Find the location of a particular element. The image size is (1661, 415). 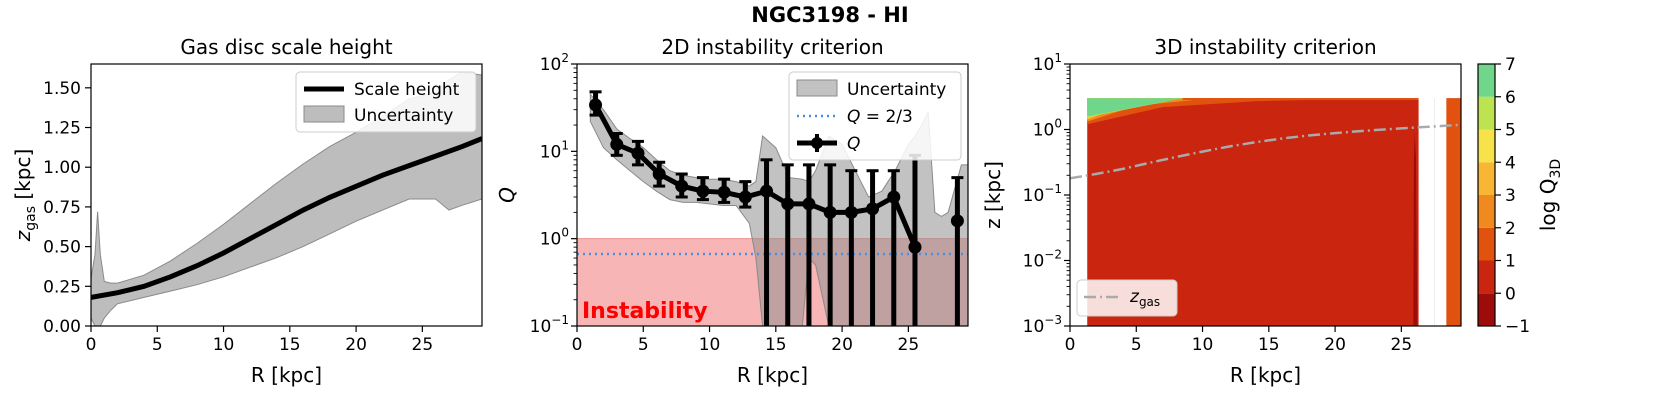

legend-label-q: Q is located at coordinates (853, 144).